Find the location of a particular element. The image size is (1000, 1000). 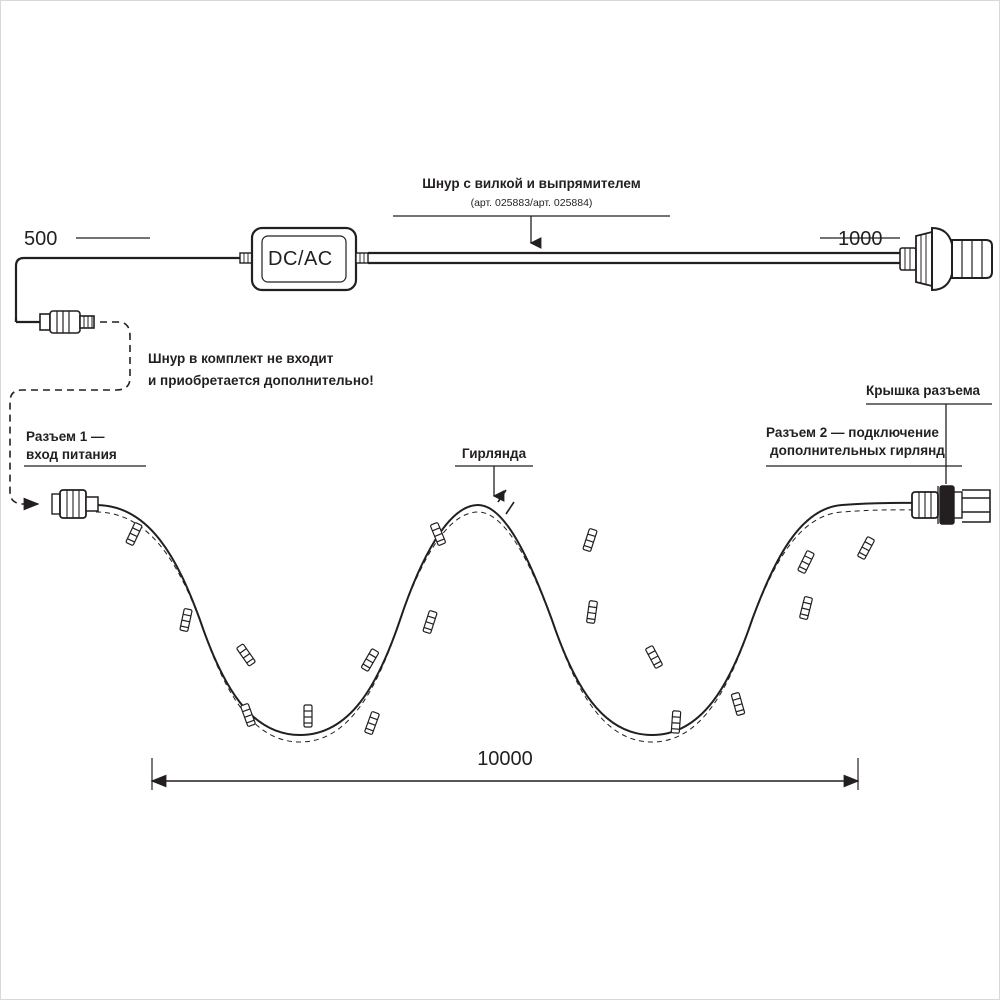

dimension-500-label: 500 is located at coordinates (41, 239).